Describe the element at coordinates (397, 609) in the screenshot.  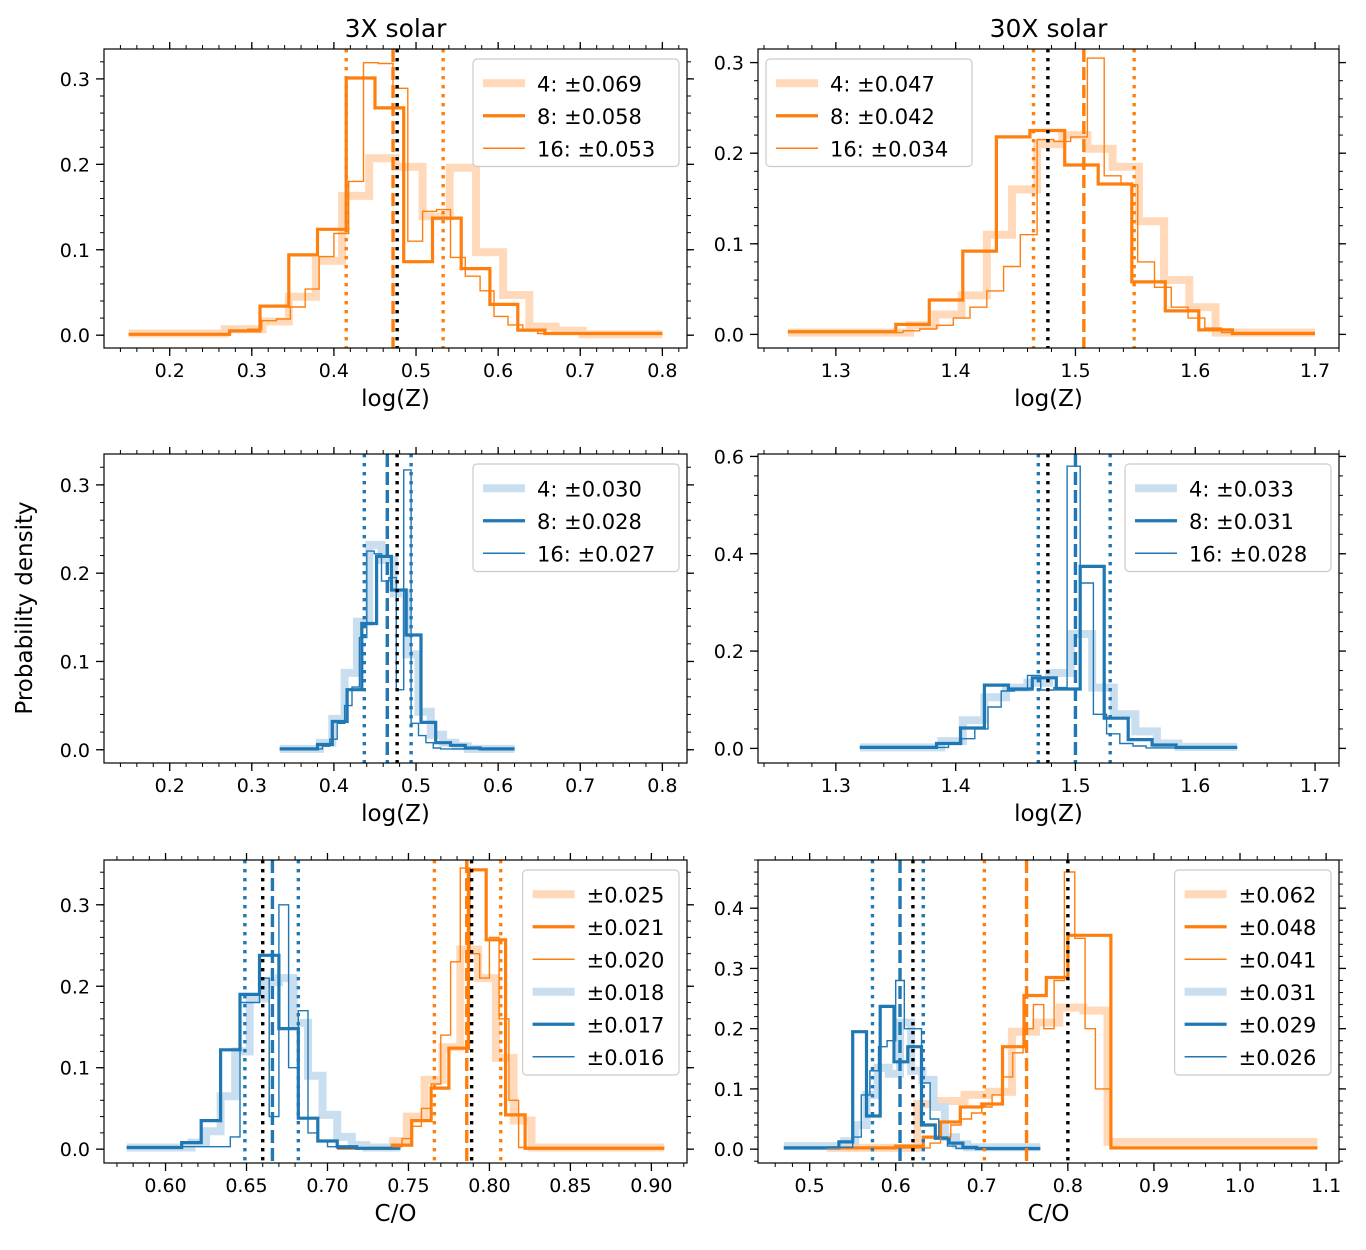
I see `series-16-step-line` at that location.